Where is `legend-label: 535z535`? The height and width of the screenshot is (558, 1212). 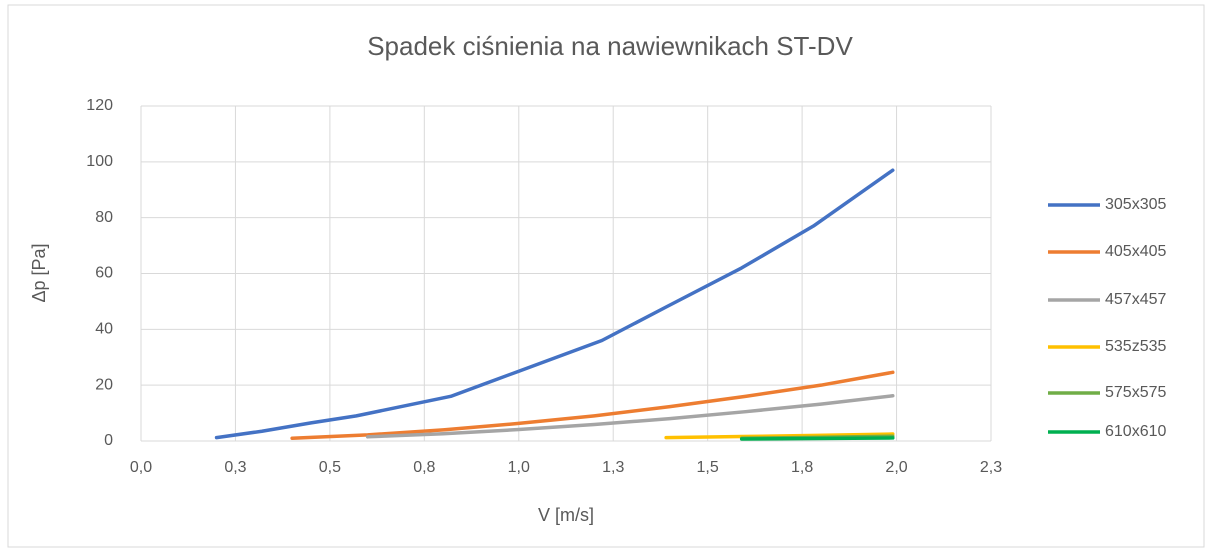
legend-label: 535z535 is located at coordinates (1135, 346).